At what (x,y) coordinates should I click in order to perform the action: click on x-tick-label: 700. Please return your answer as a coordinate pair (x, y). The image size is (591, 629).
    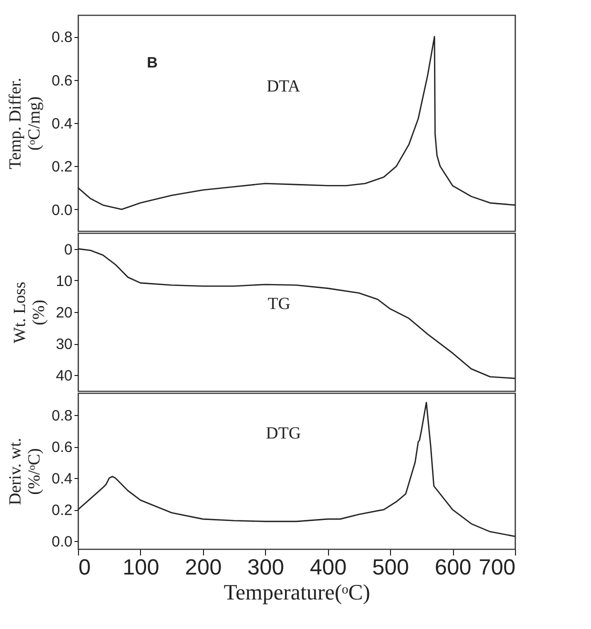
    Looking at the image, I should click on (497, 567).